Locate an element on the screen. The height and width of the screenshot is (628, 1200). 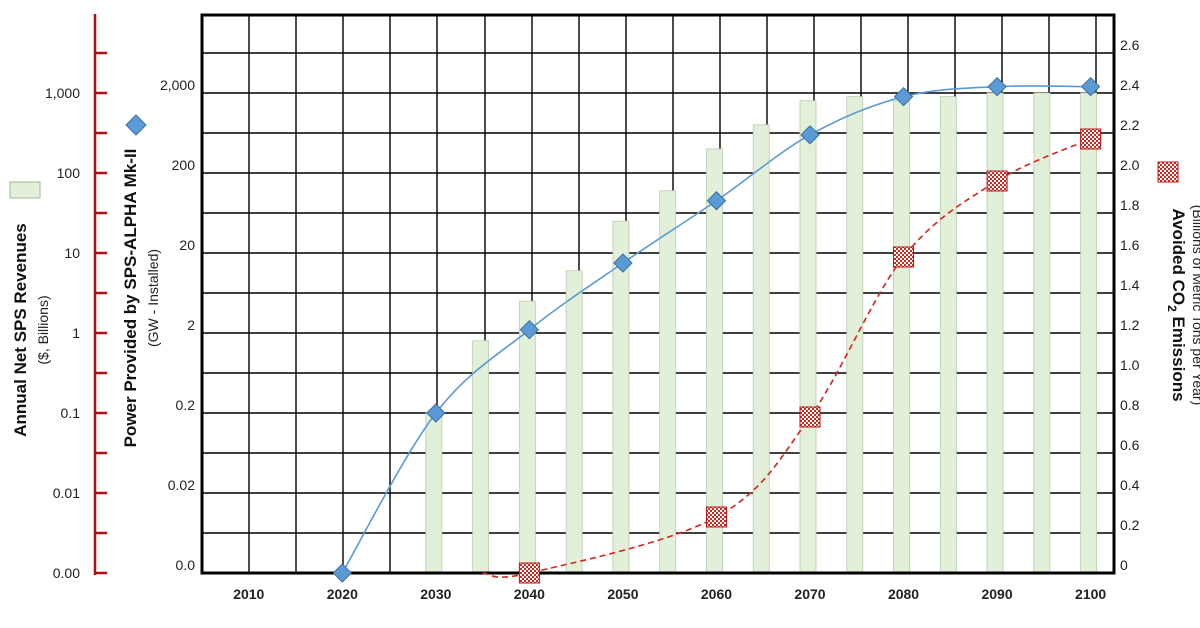
revenue-tick-label: 1,000 is located at coordinates (62, 93).